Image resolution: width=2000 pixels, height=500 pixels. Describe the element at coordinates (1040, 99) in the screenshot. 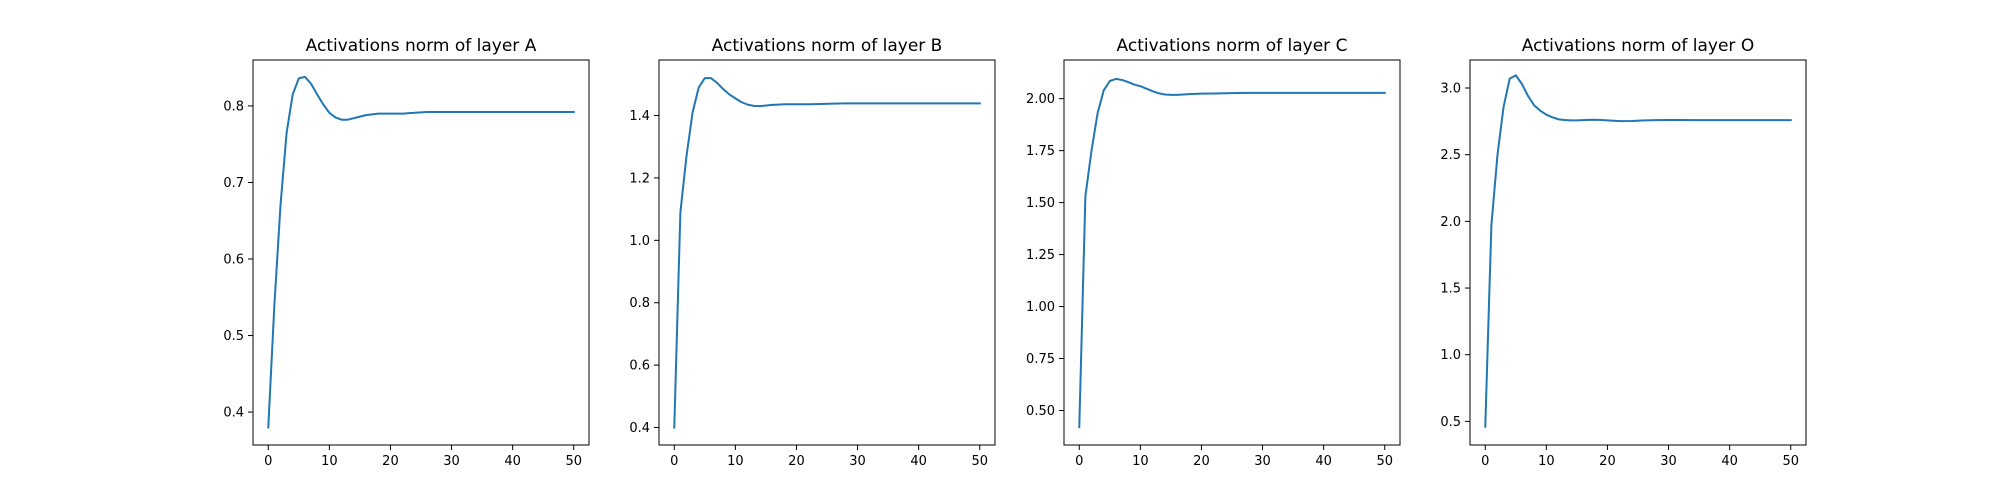

I see `y-tick-label: 2.00` at that location.